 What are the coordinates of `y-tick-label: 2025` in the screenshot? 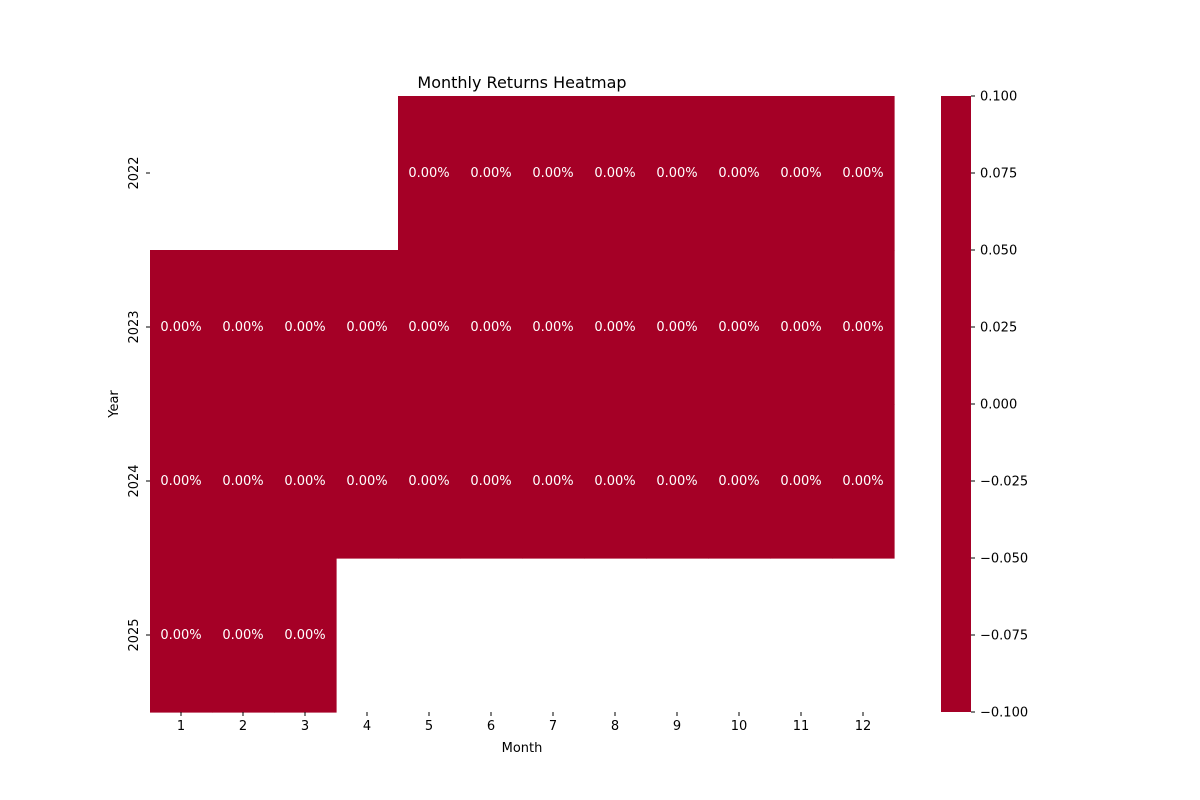 It's located at (134, 634).